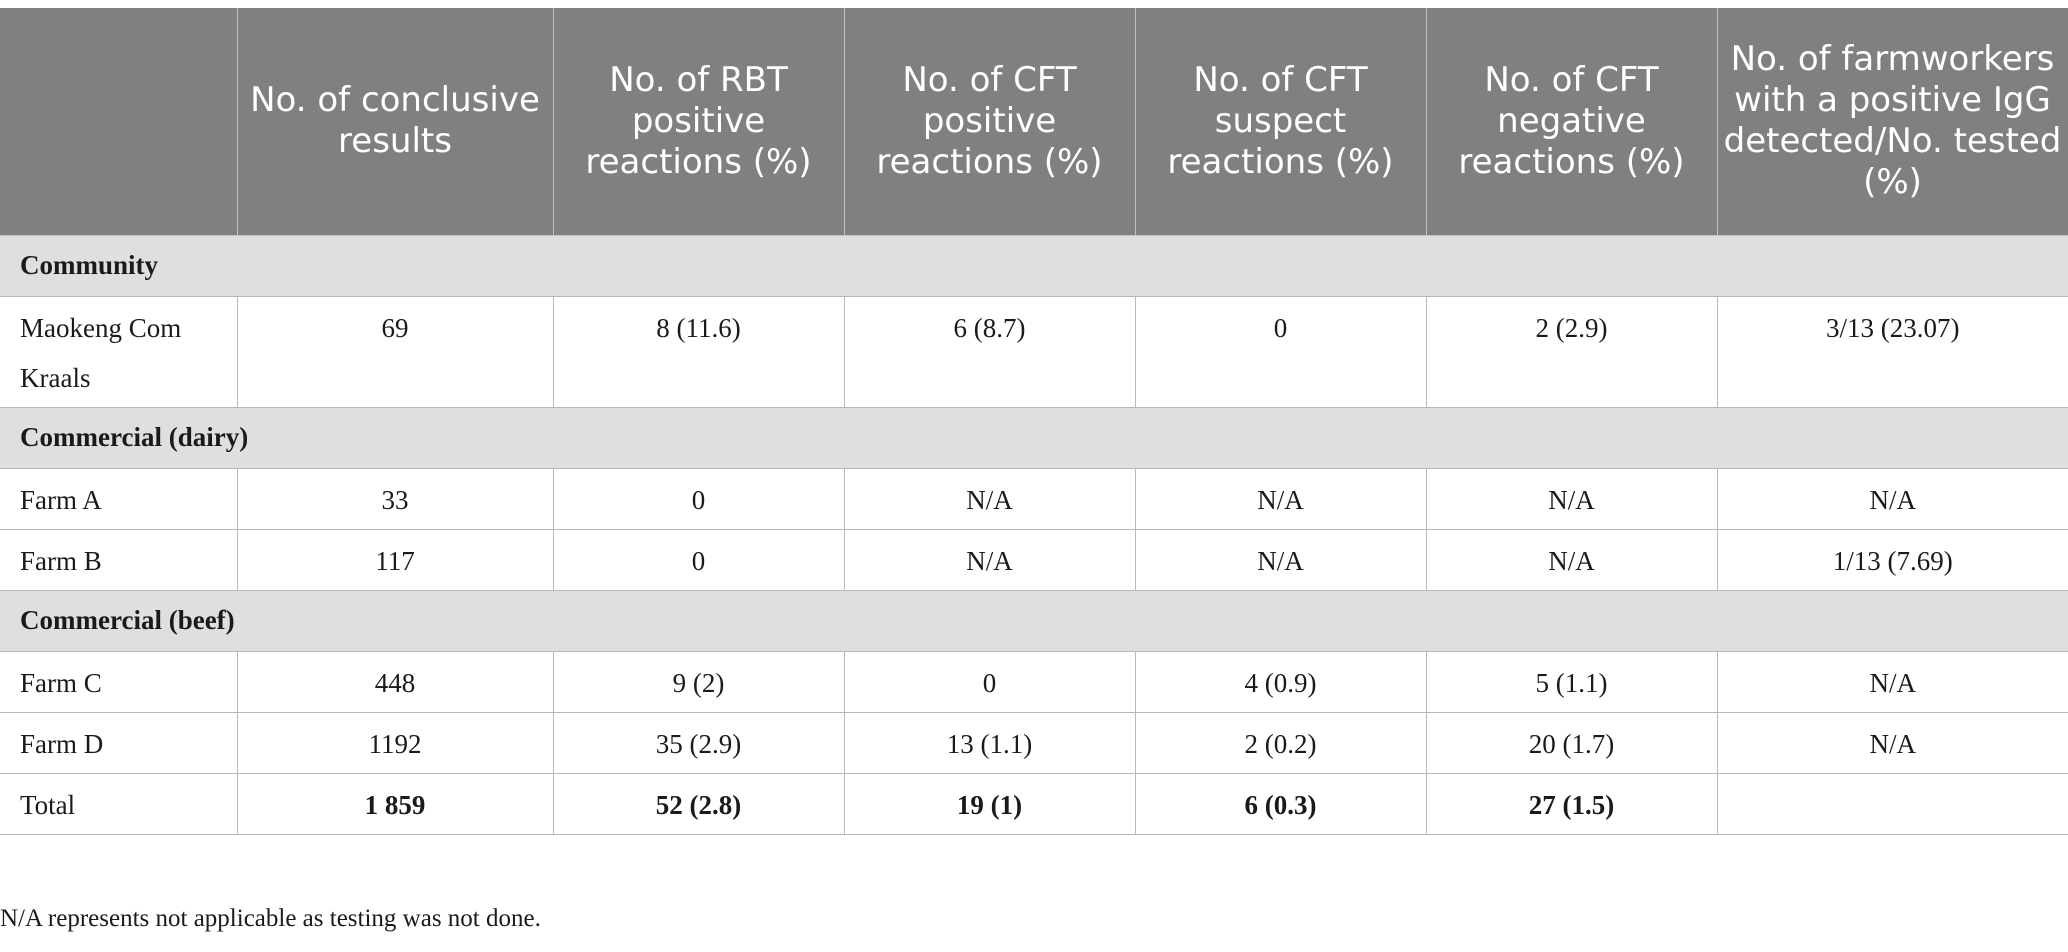 The image size is (2068, 952). I want to click on table-cell: 13 (1.1), so click(989, 742).